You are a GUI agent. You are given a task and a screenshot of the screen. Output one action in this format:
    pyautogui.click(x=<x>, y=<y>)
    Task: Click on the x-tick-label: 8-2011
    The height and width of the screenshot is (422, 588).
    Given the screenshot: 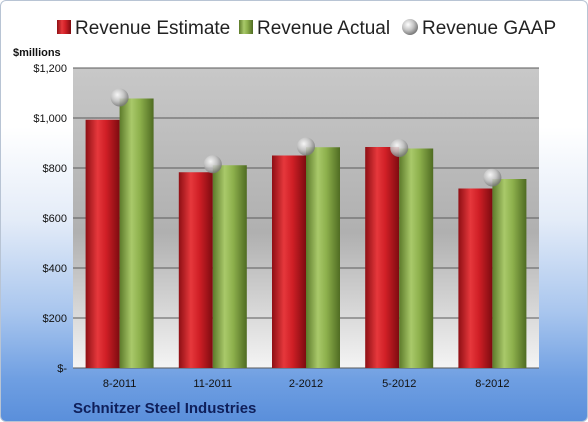 What is the action you would take?
    pyautogui.click(x=119, y=384)
    